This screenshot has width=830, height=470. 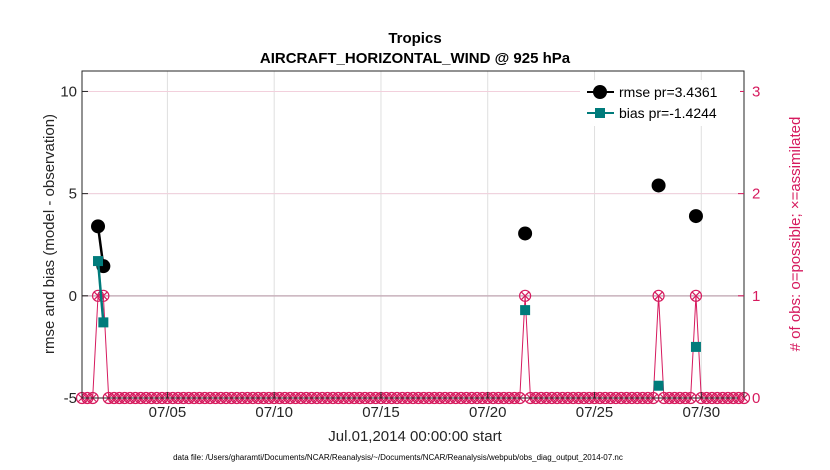 What do you see at coordinates (668, 92) in the screenshot?
I see `legend-rmse-label: rmse pr=3.4361` at bounding box center [668, 92].